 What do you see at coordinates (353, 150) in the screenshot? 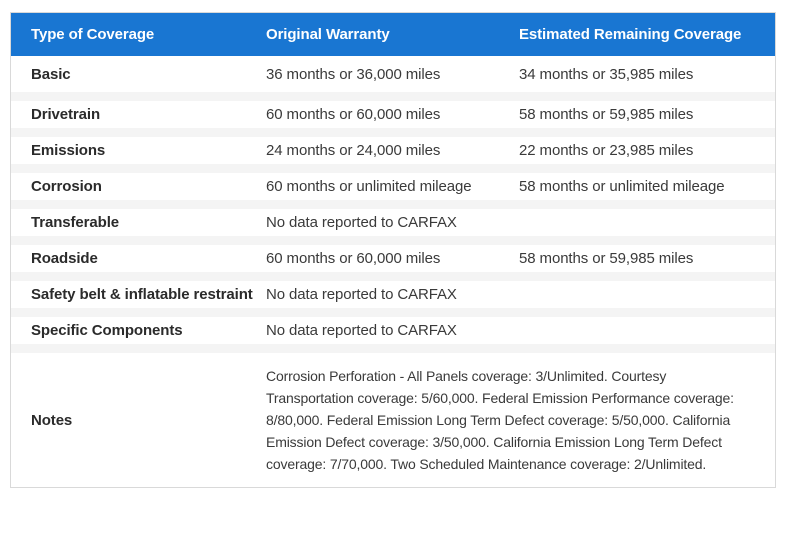
I see `original-warranty-cell: 24 months or 24,000 miles` at bounding box center [353, 150].